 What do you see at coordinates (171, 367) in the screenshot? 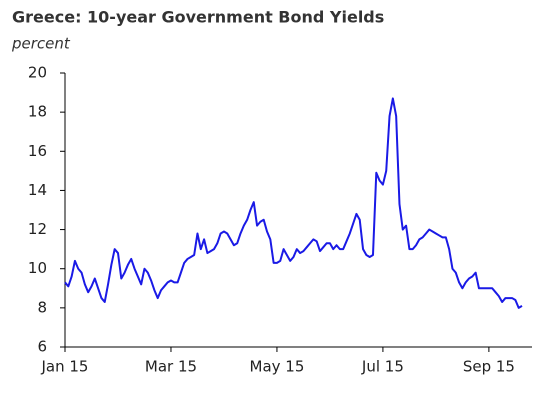
I see `x-tick-label: Mar 15` at bounding box center [171, 367].